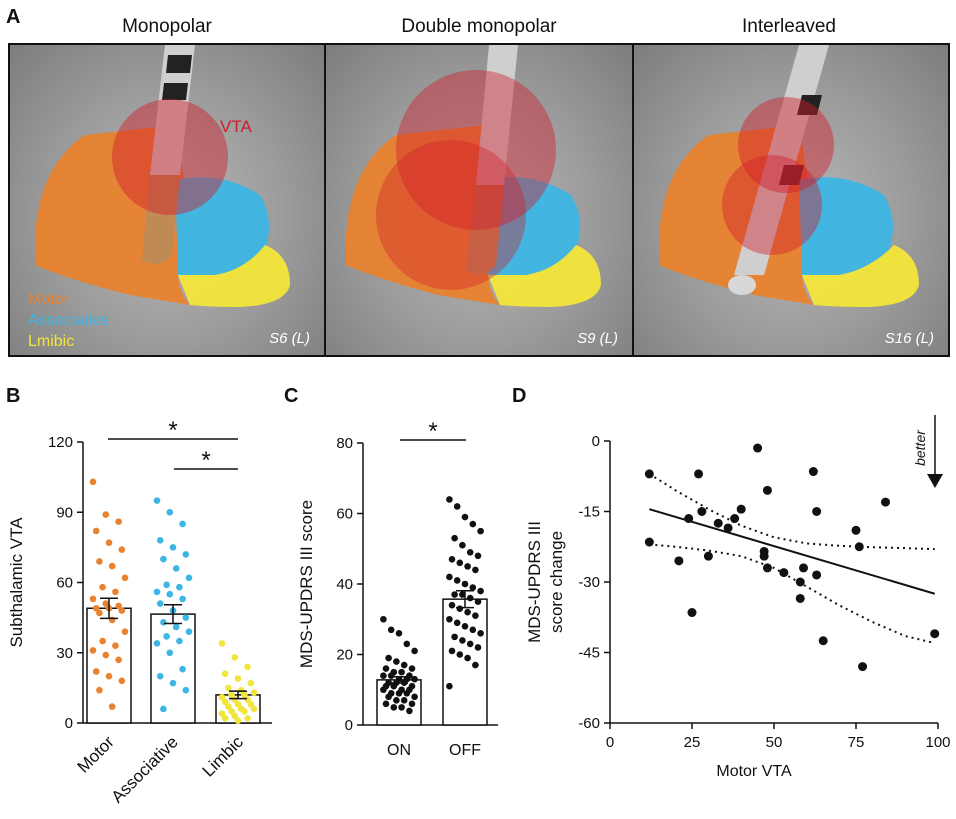 This screenshot has width=956, height=819. What do you see at coordinates (589, 723) in the screenshot?
I see `y-tick-label: -60` at bounding box center [589, 723].